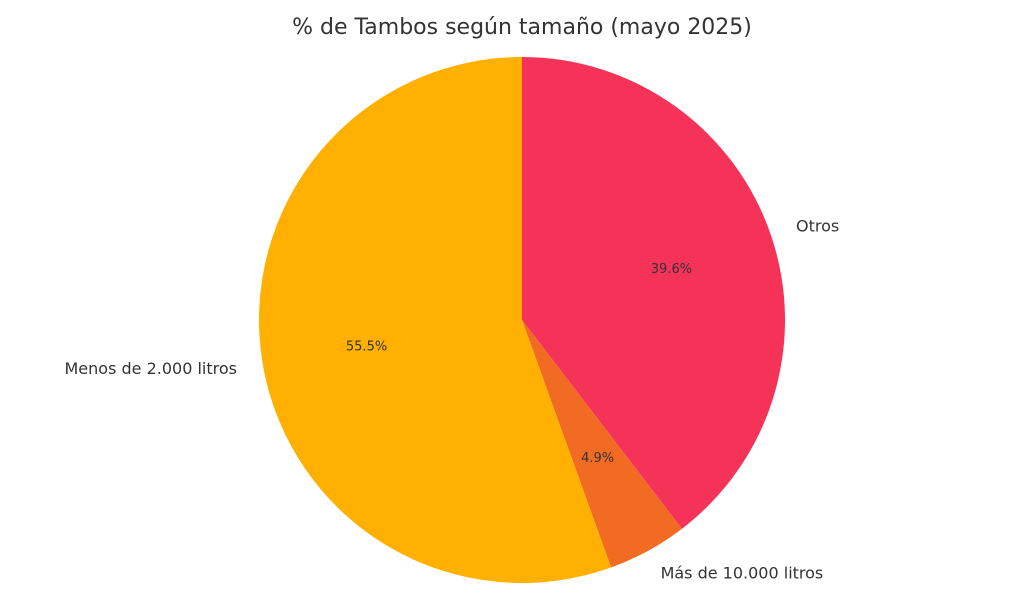  Describe the element at coordinates (366, 347) in the screenshot. I see `pct-label-menos-de-2-000-litros: 55.5%` at that location.